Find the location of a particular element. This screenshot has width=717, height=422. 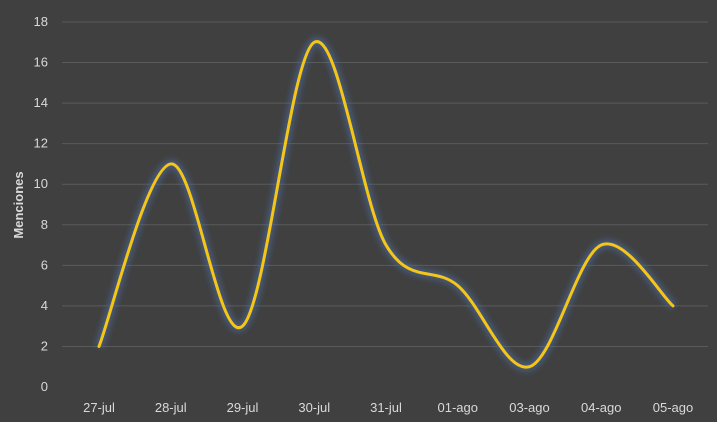

y-tick-label: 14 is located at coordinates (41, 102).